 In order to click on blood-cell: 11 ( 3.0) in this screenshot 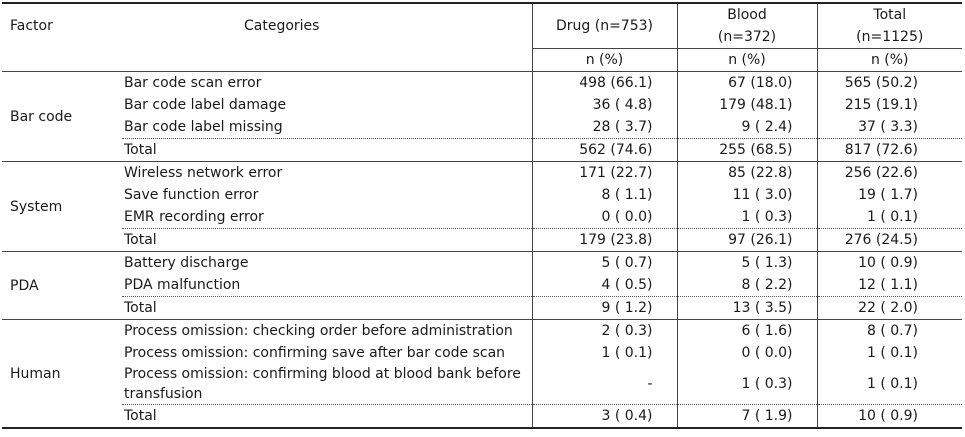, I will do `click(746, 195)`.